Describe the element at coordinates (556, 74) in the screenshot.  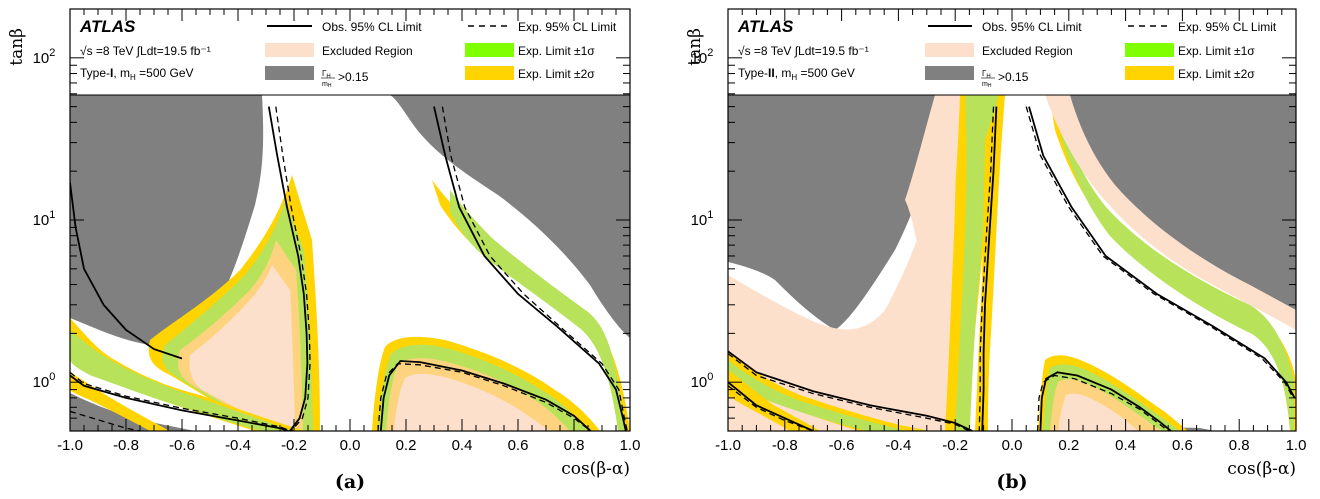
I see `panel-a-legend-2sigma: Exp. Limit ±2σ` at that location.